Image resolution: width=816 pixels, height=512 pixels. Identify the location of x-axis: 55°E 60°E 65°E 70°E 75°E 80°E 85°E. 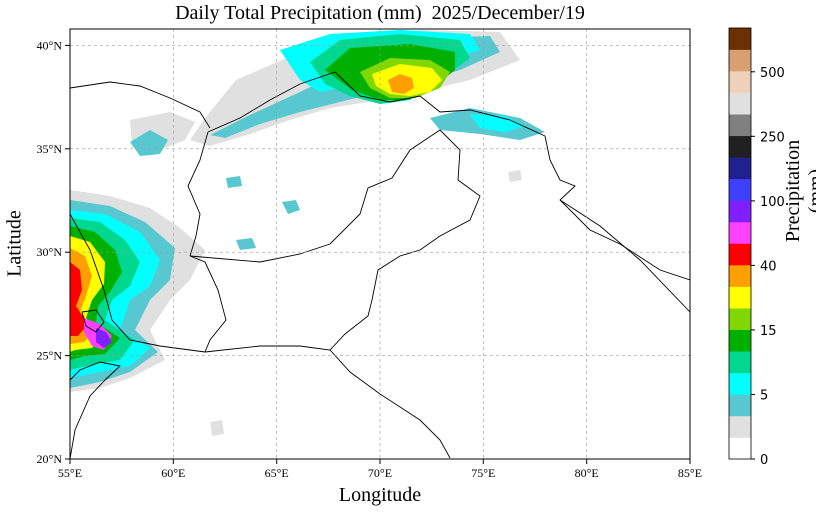
(380, 469).